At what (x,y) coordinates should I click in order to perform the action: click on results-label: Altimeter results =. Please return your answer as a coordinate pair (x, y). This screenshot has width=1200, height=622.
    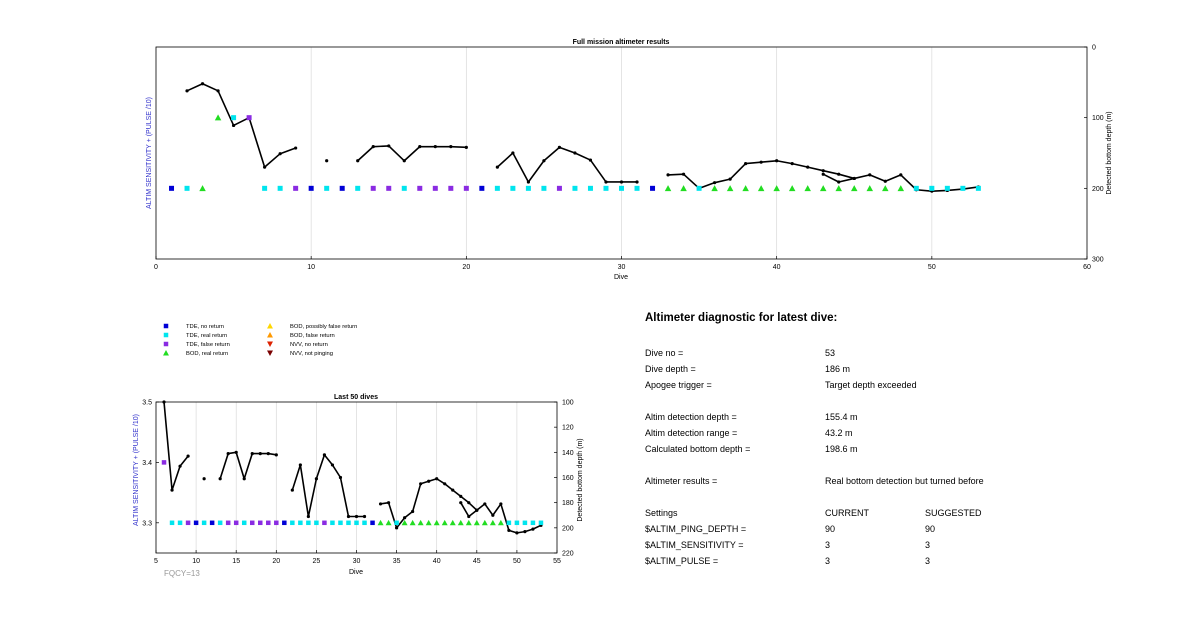
    Looking at the image, I should click on (681, 481).